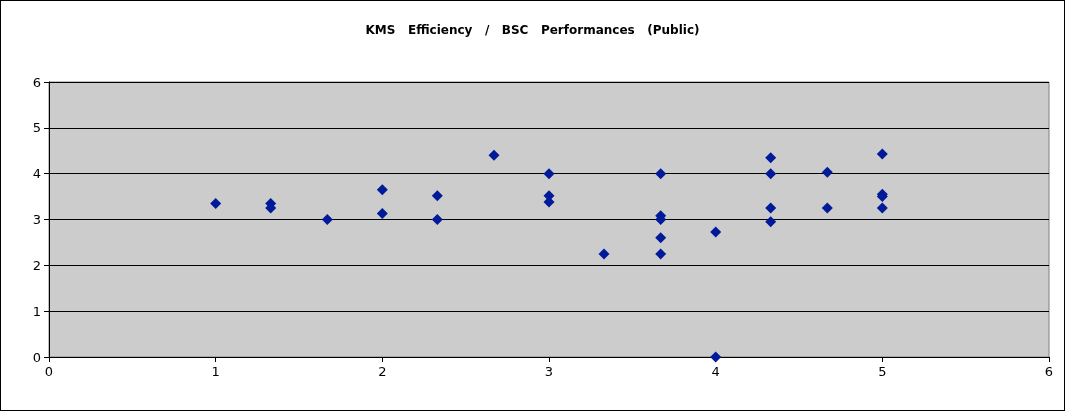 The width and height of the screenshot is (1065, 411). Describe the element at coordinates (1049, 371) in the screenshot. I see `x-tick-label: 6` at that location.